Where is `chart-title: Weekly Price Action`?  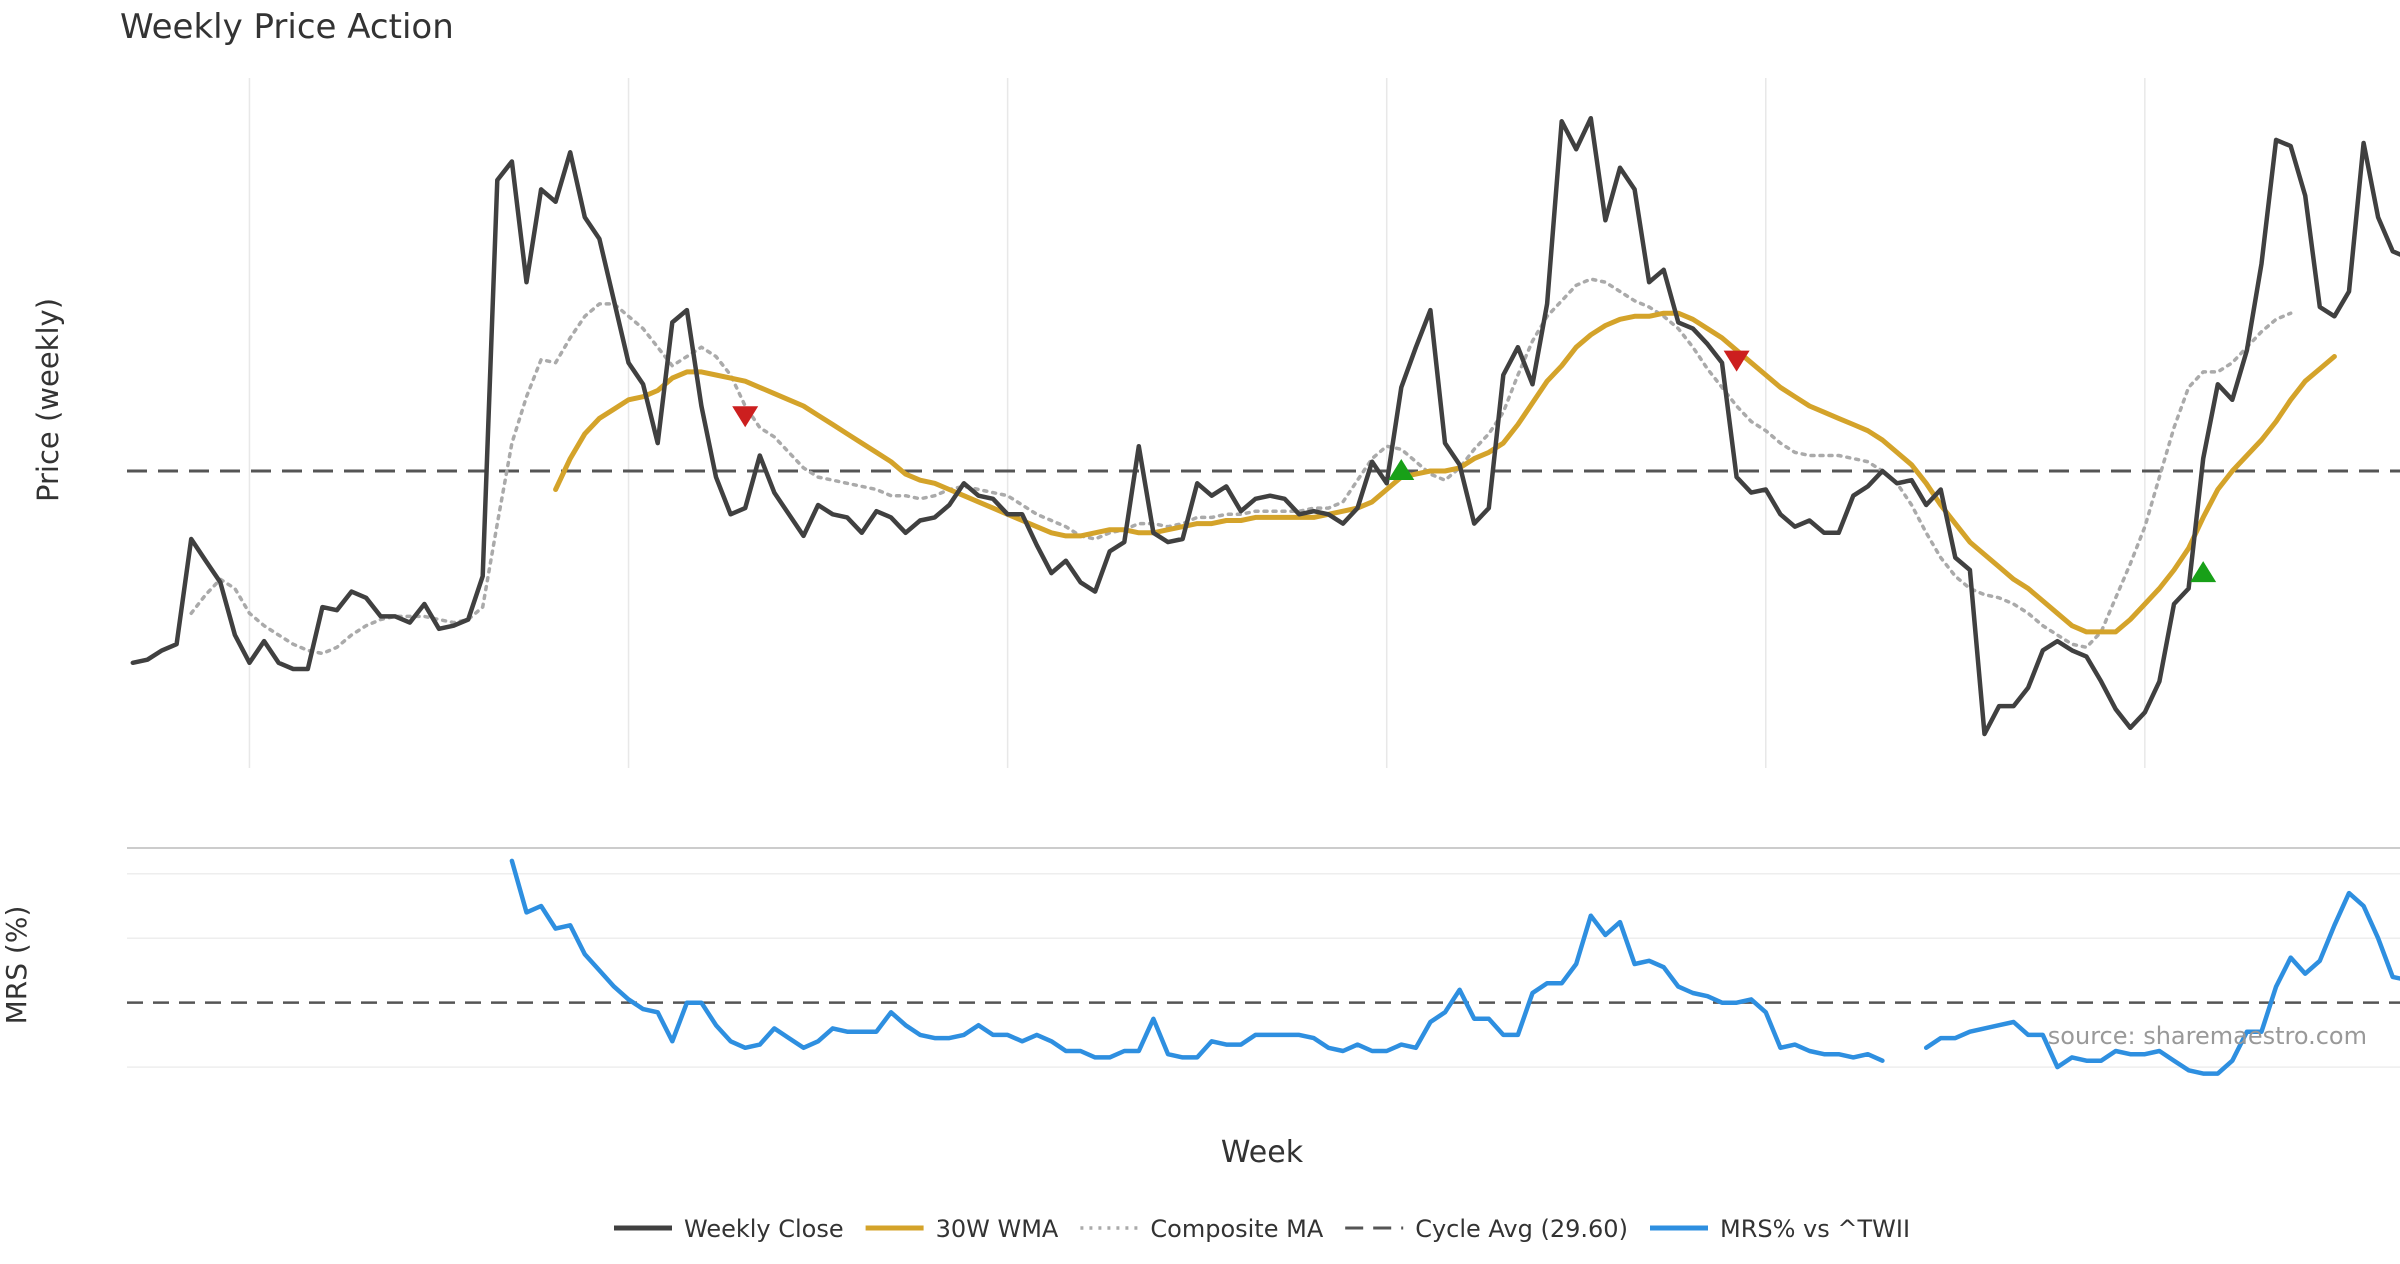 chart-title: Weekly Price Action is located at coordinates (287, 27).